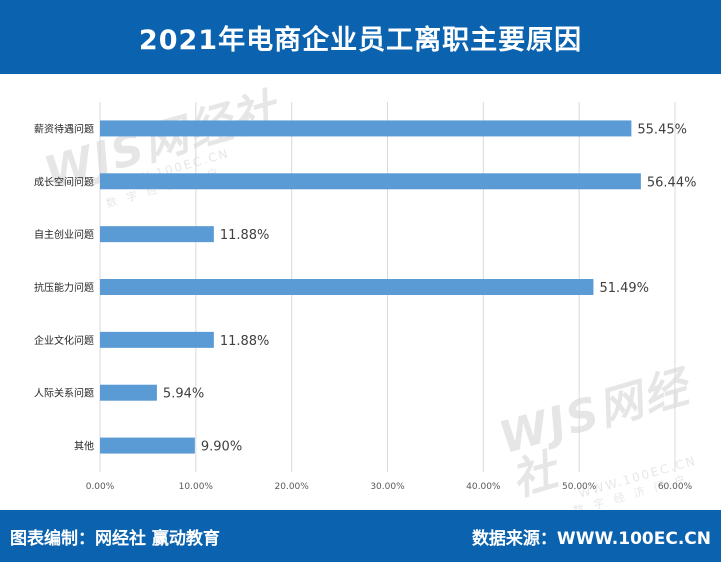  I want to click on data-label: 56.44%, so click(672, 182).